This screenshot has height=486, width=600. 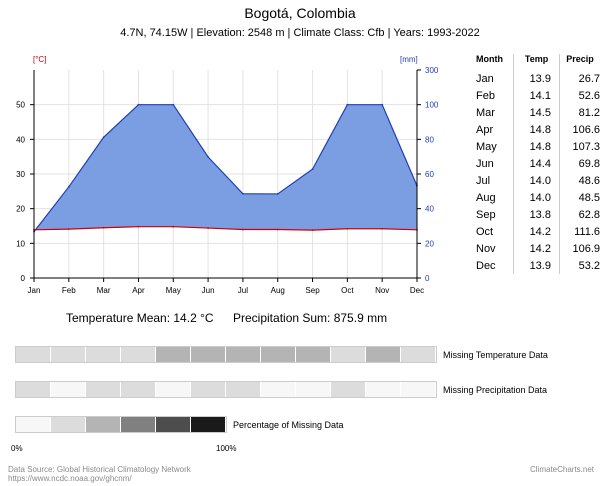 What do you see at coordinates (173, 290) in the screenshot?
I see `x-tick-label: May` at bounding box center [173, 290].